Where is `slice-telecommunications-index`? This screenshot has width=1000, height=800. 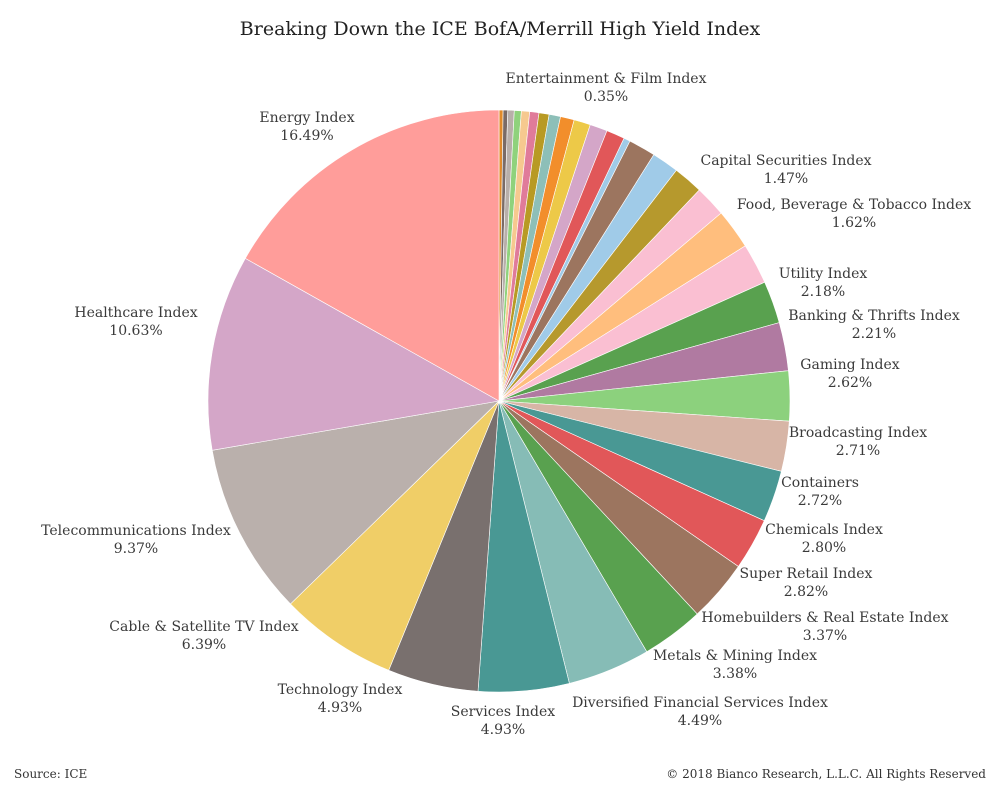 slice-telecommunications-index is located at coordinates (355, 502).